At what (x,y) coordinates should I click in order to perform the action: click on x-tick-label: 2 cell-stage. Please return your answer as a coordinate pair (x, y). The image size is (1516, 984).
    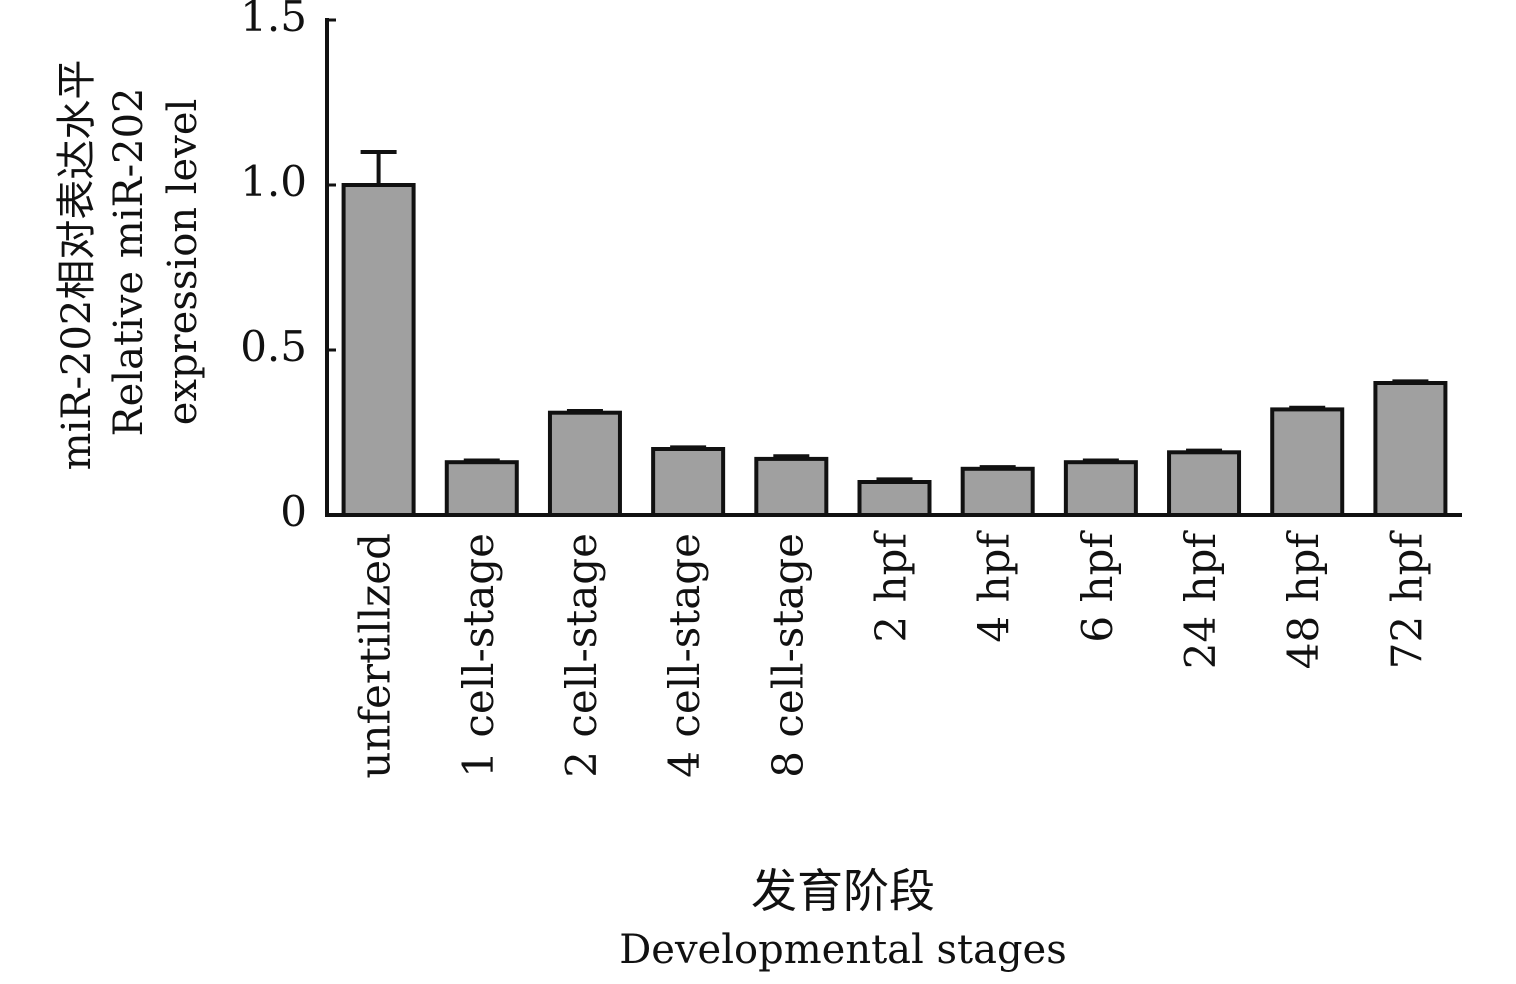
    Looking at the image, I should click on (581, 655).